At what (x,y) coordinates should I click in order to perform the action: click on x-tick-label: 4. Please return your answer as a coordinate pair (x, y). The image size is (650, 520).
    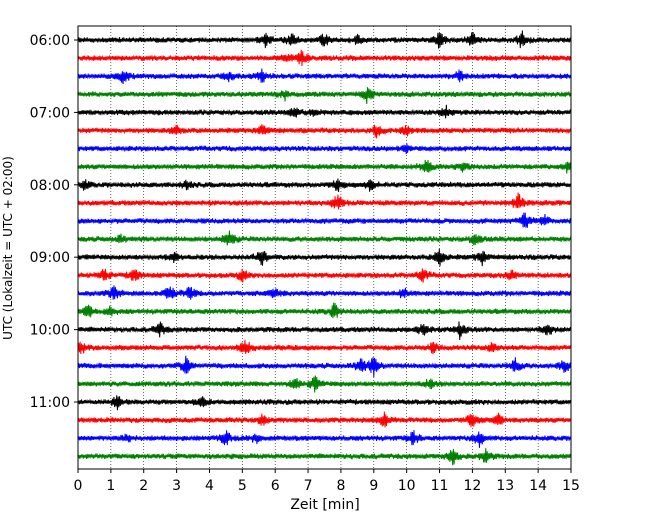
    Looking at the image, I should click on (209, 486).